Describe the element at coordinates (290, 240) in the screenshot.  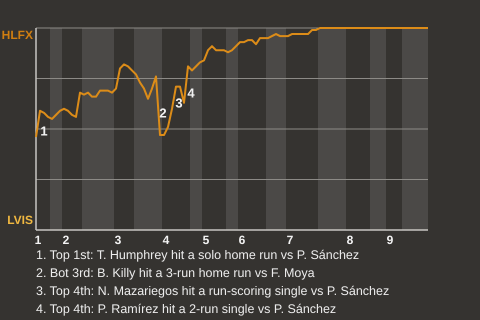
I see `x-tick-label: 7` at that location.